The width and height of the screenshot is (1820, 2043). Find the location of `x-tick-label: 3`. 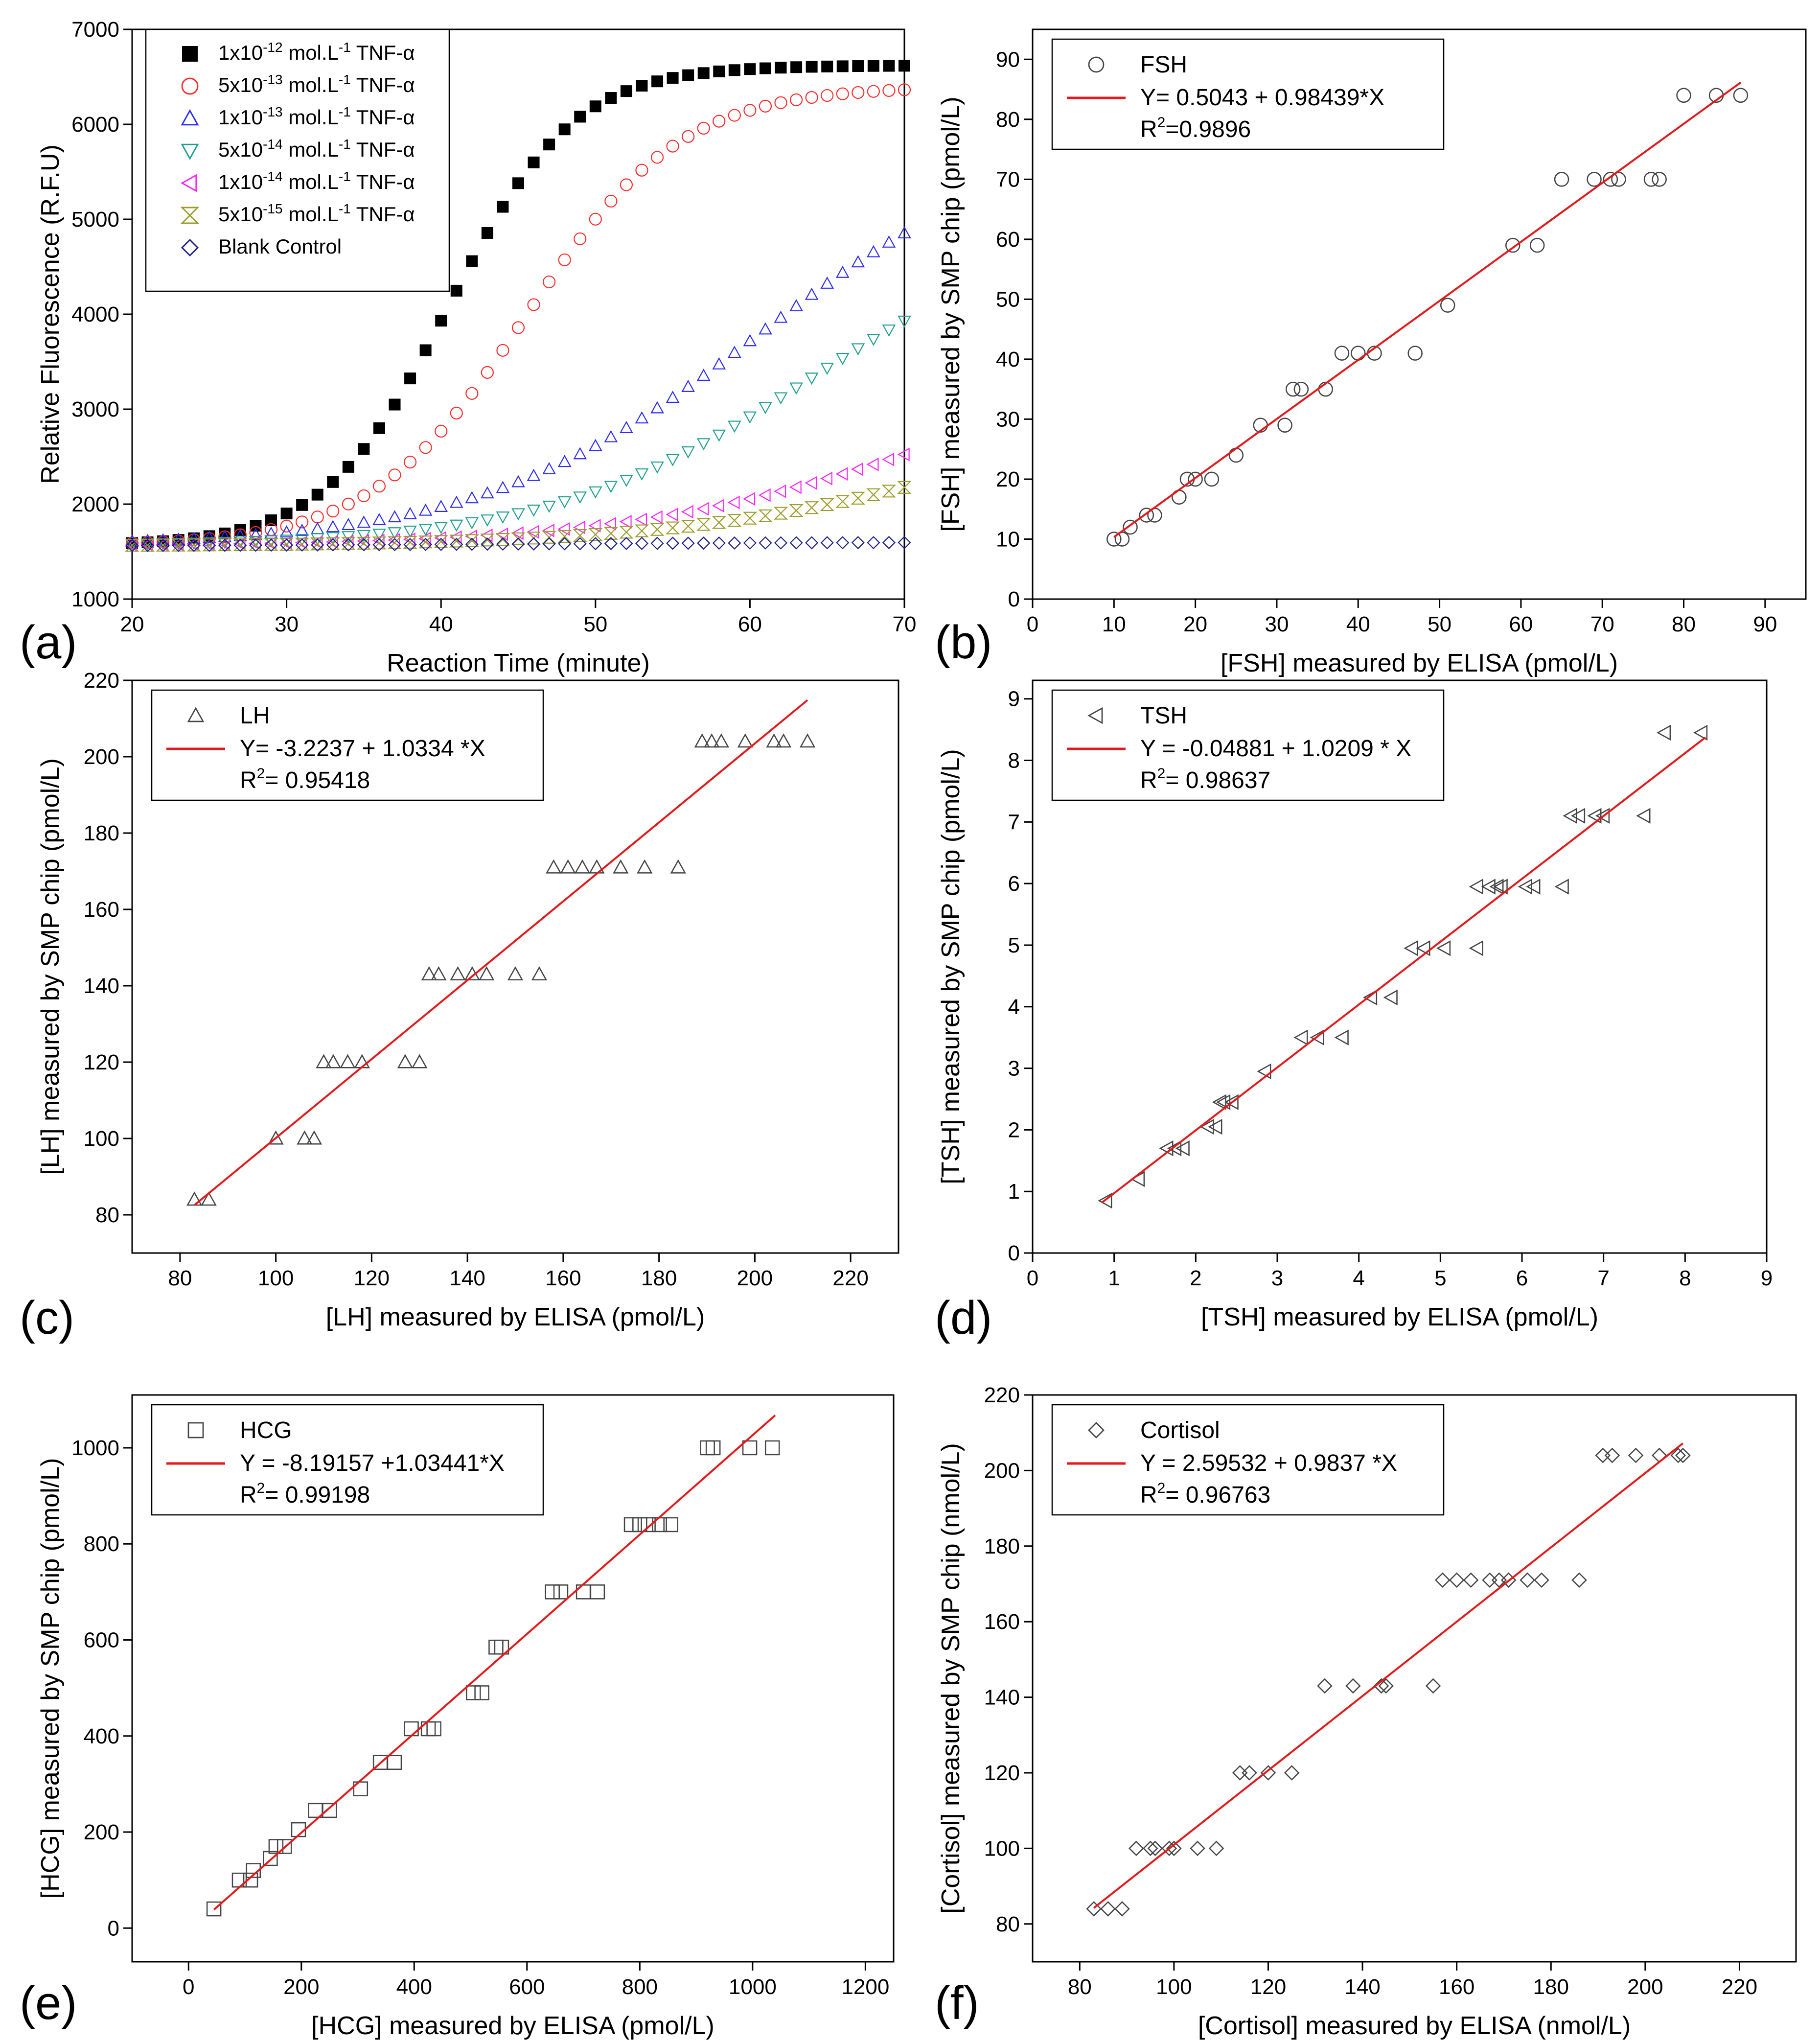

x-tick-label: 3 is located at coordinates (1277, 1278).